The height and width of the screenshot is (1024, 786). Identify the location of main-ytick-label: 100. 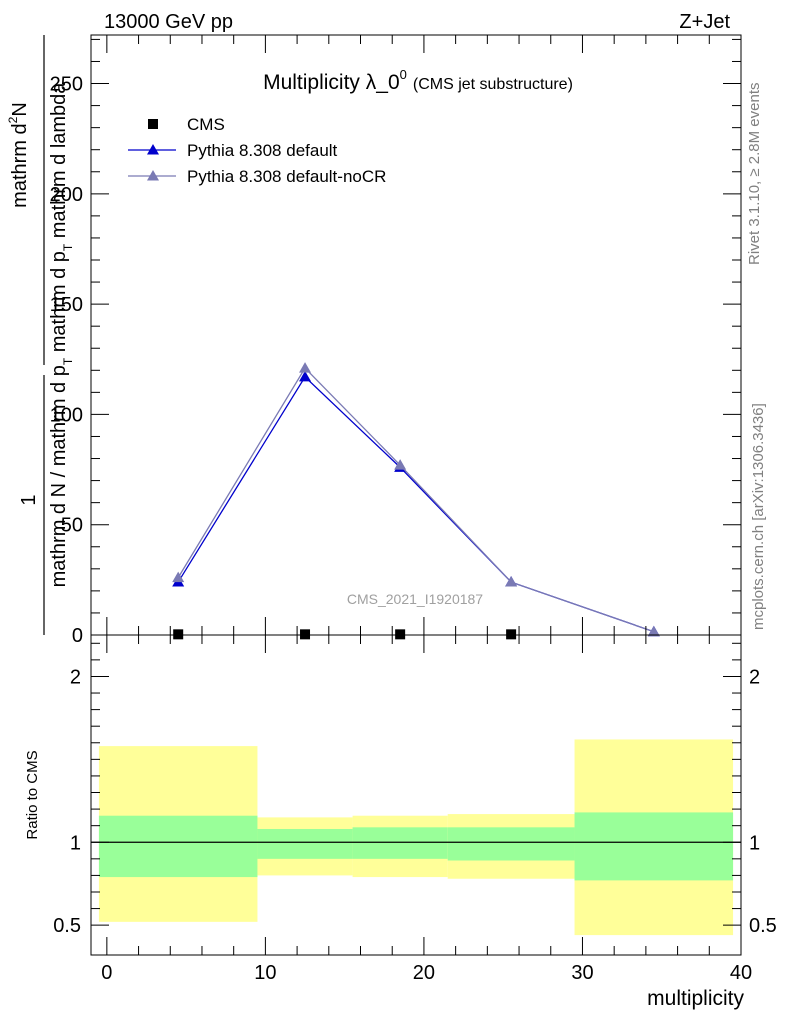
(66, 415).